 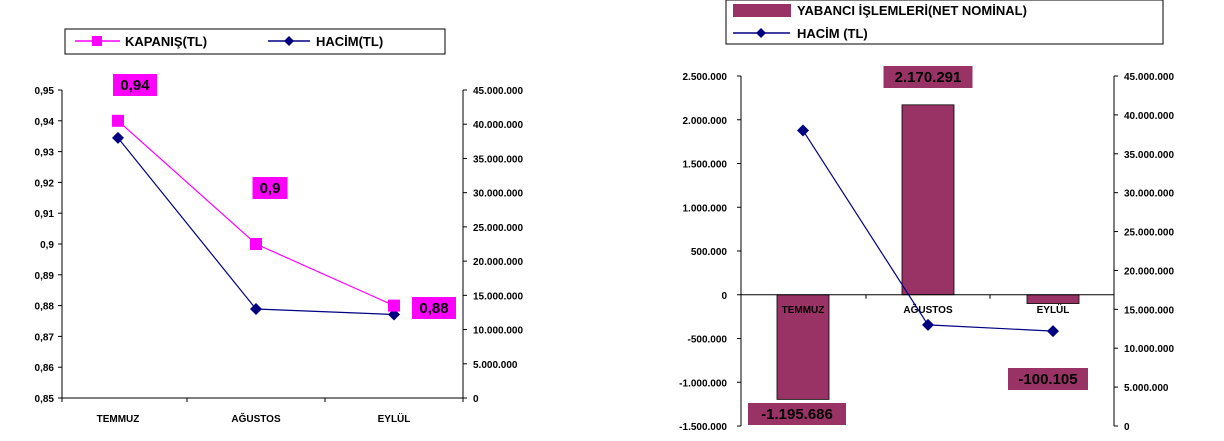 What do you see at coordinates (705, 208) in the screenshot?
I see `left-tick-label: 1.000.000` at bounding box center [705, 208].